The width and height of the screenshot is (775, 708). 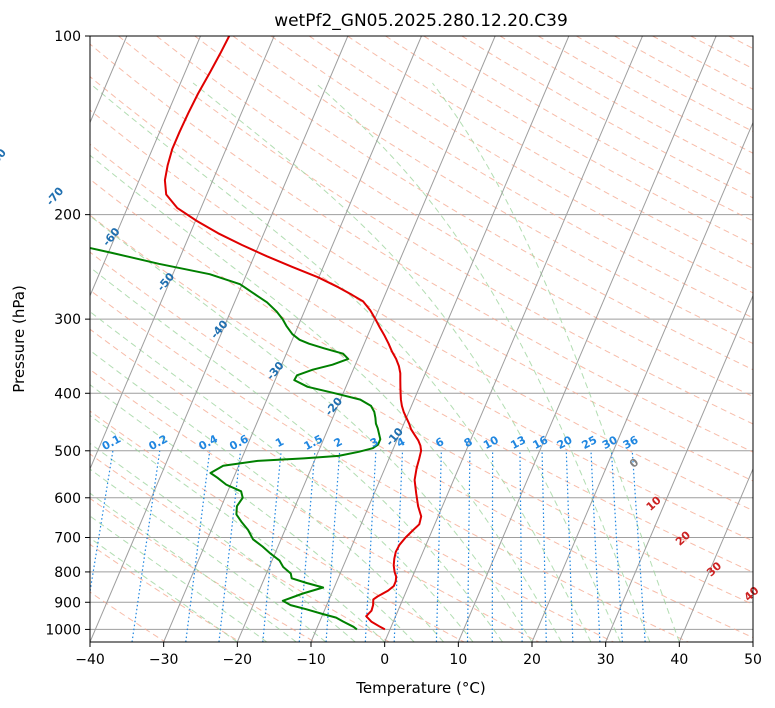 What do you see at coordinates (518, 442) in the screenshot?
I see `mixing-ratio-label: 13` at bounding box center [518, 442].